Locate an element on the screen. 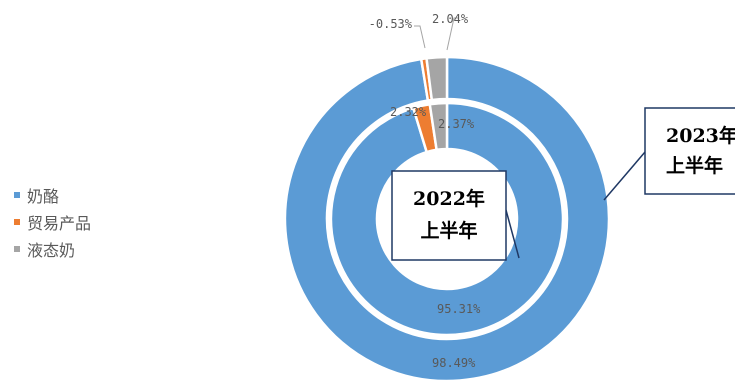  data-labels: 98.49% -0.53% 2.04% 95.31% 2.32% 2.37% is located at coordinates (425, 191).